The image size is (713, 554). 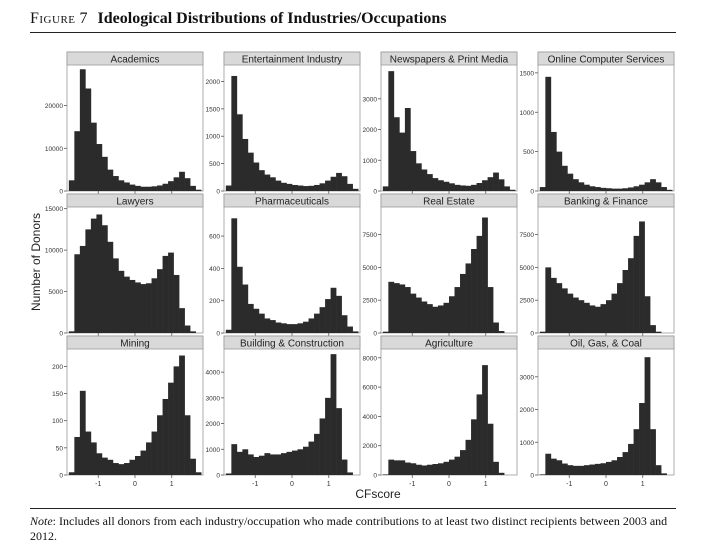 What do you see at coordinates (57, 367) in the screenshot?
I see `y-tick-label-mining: 200` at bounding box center [57, 367].